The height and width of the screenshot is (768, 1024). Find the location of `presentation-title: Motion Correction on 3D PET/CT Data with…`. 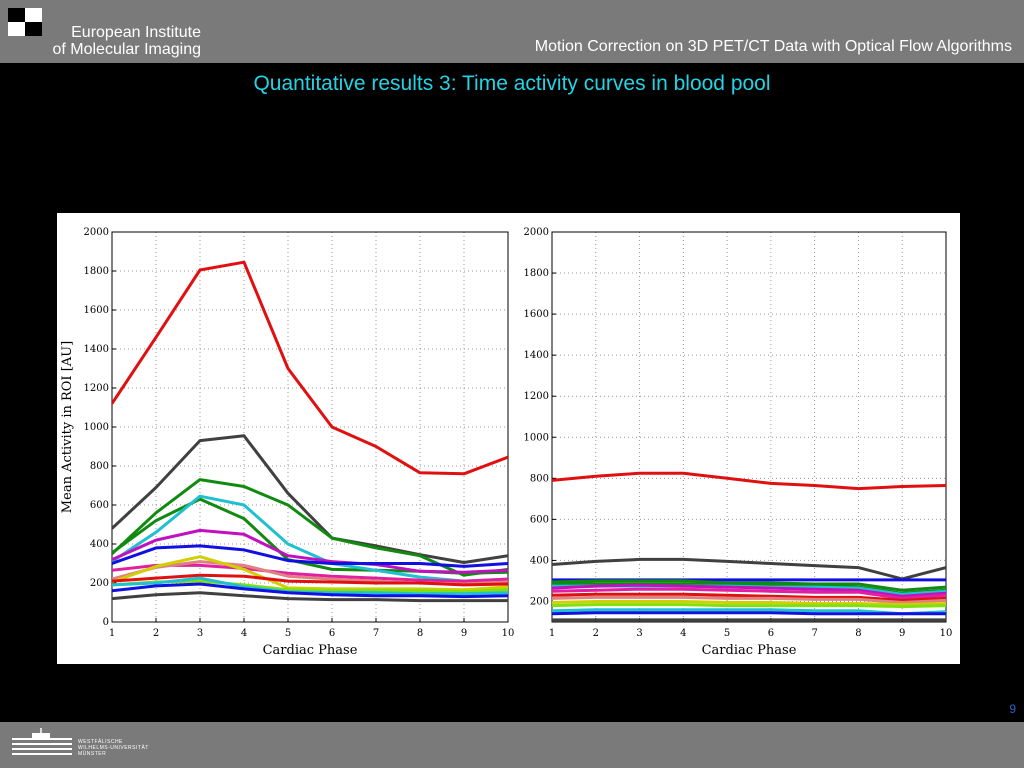

presentation-title: Motion Correction on 3D PET/CT Data with… is located at coordinates (773, 46).